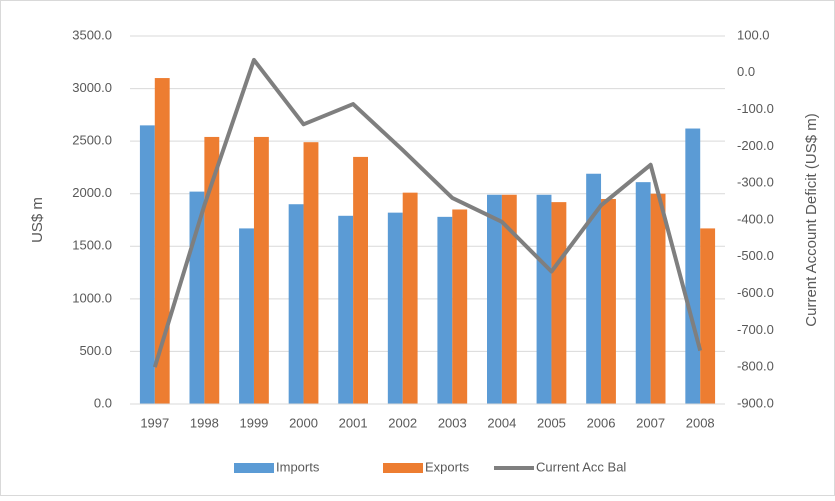  Describe the element at coordinates (92, 297) in the screenshot. I see `y-tick-label: 1000.0` at that location.